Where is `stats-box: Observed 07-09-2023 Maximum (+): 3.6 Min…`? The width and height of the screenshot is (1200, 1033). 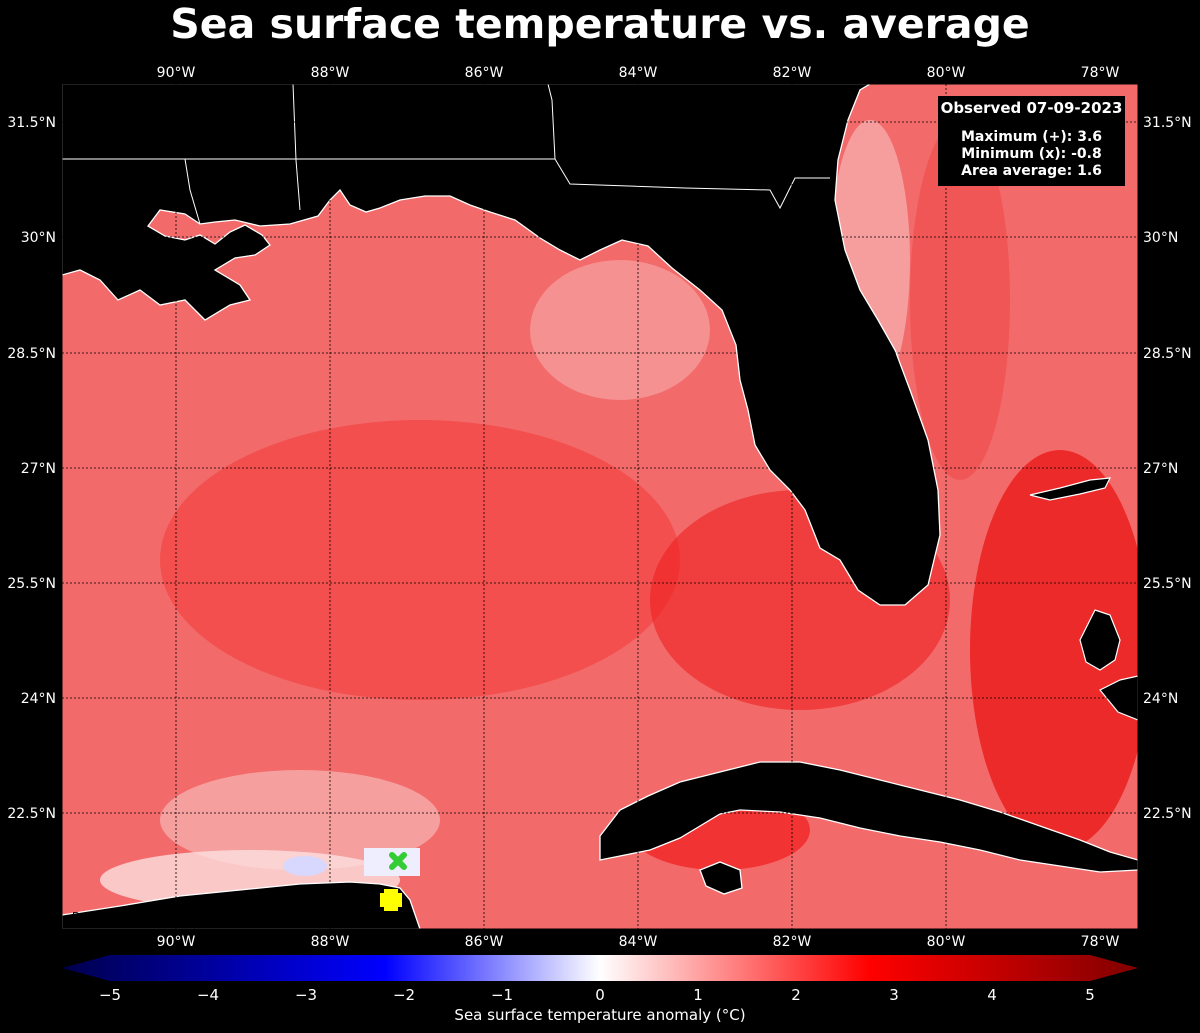
stats-box: Observed 07-09-2023 Maximum (+): 3.6 Min… is located at coordinates (1031, 141).